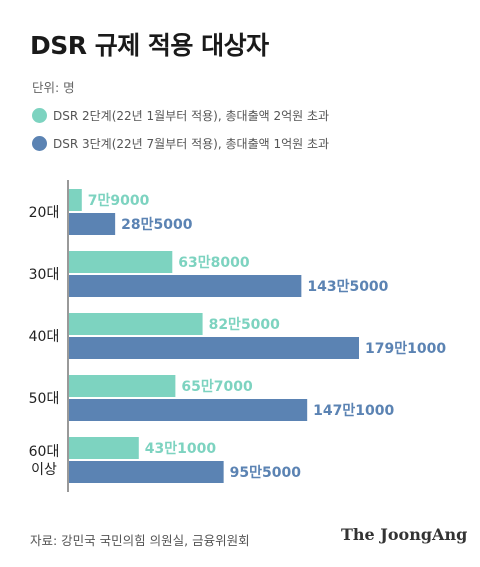 Image resolution: width=480 pixels, height=567 pixels. I want to click on unit-label: 단위: 명, so click(53, 87).